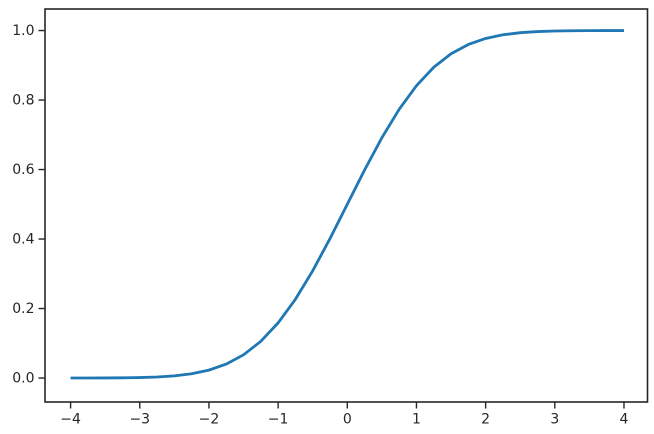  Describe the element at coordinates (23, 101) in the screenshot. I see `y-axis-tick-label: 0.8` at that location.